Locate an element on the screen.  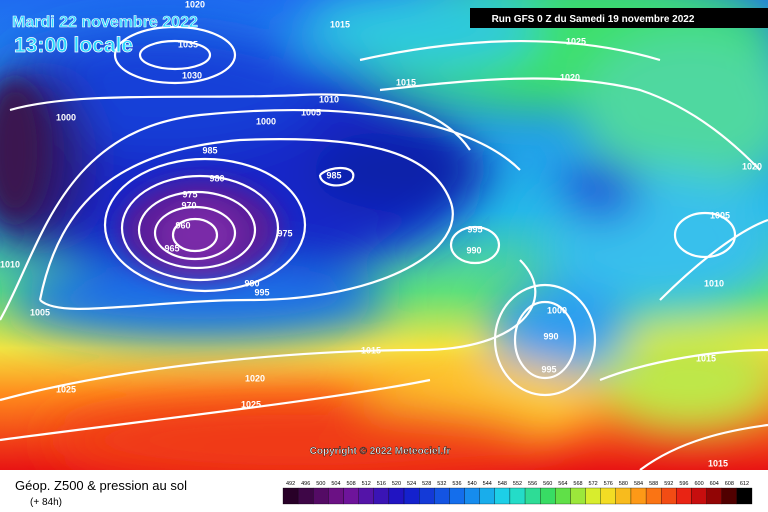
scale-label: 520 is located at coordinates (396, 484).